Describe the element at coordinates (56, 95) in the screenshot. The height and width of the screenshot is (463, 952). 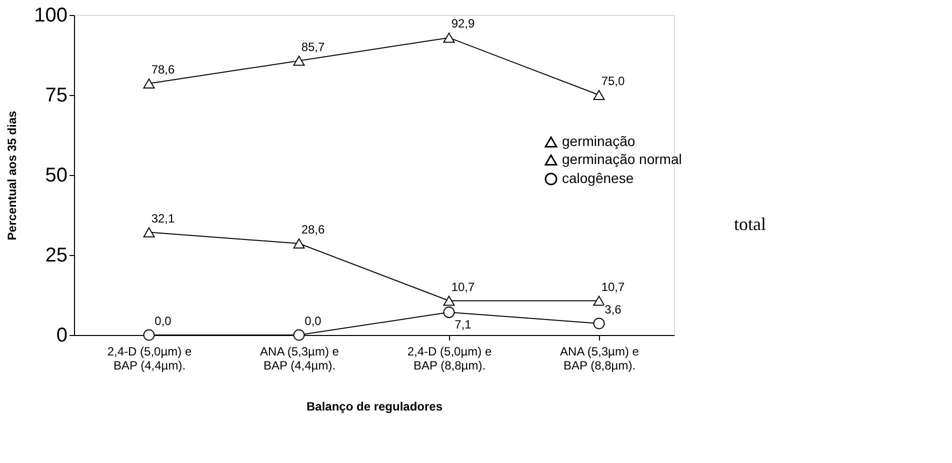
I see `y-tick-label: 75` at that location.